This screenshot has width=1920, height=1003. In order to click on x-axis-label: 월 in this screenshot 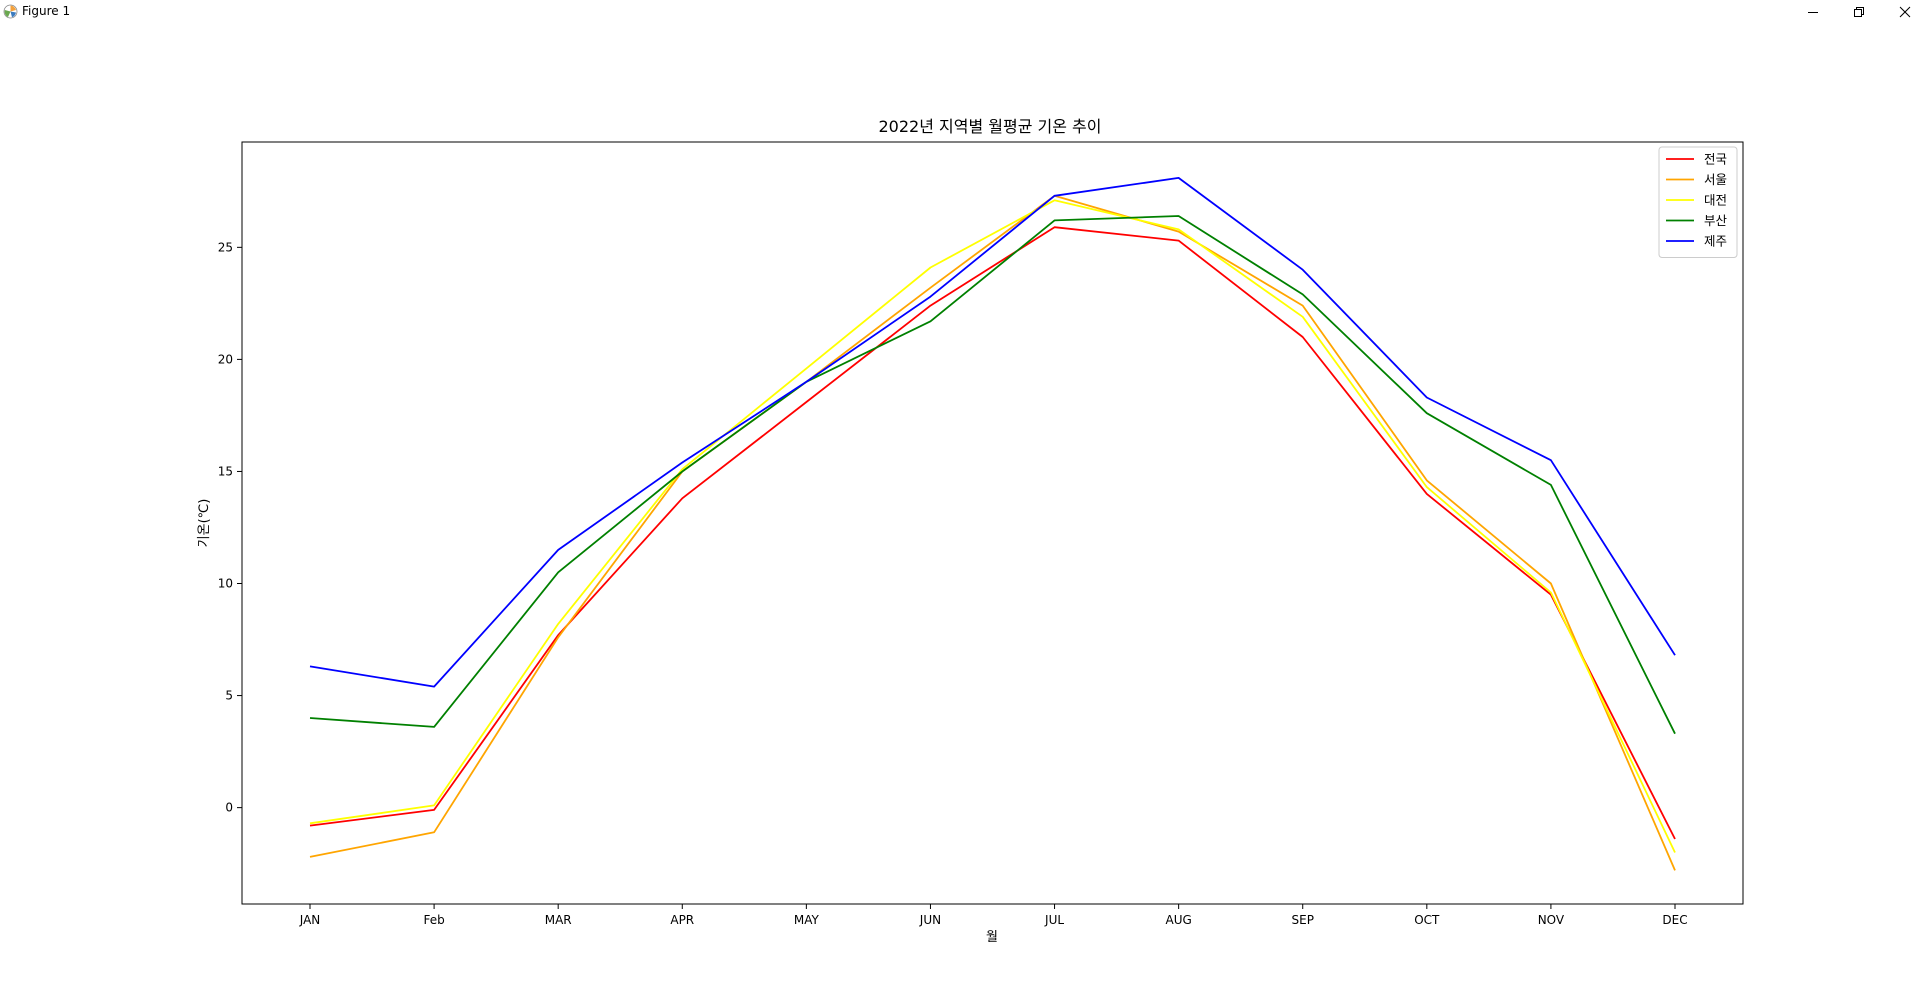, I will do `click(992, 937)`.